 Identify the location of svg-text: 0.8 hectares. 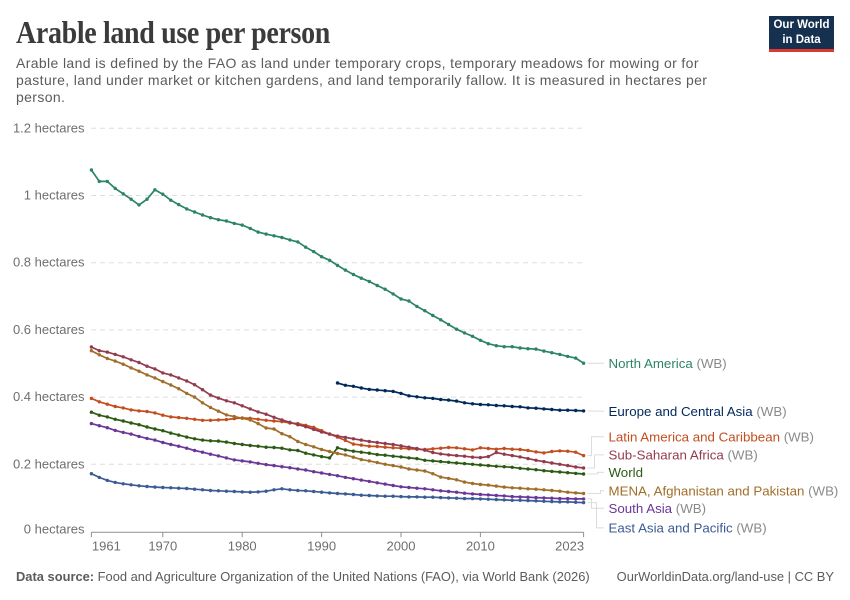
(49, 262).